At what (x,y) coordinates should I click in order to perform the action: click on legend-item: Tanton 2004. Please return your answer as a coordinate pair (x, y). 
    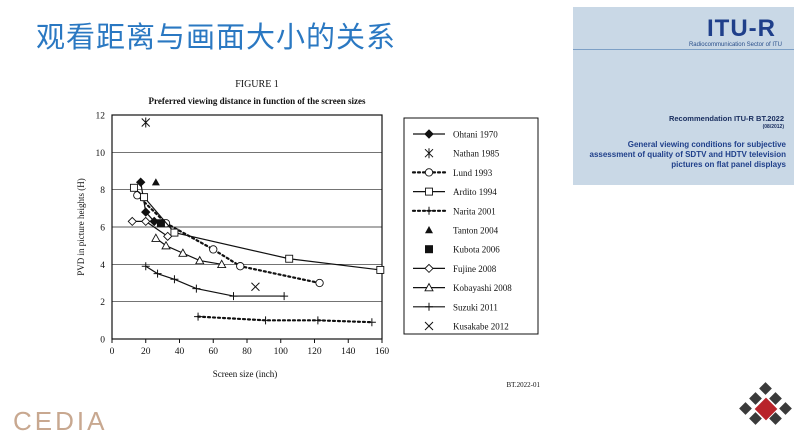
    Looking at the image, I should click on (462, 231).